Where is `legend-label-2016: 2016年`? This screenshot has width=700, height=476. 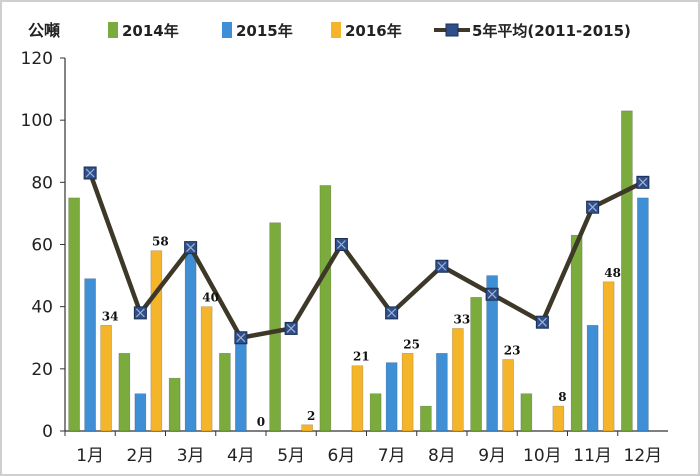 legend-label-2016: 2016年 is located at coordinates (373, 31).